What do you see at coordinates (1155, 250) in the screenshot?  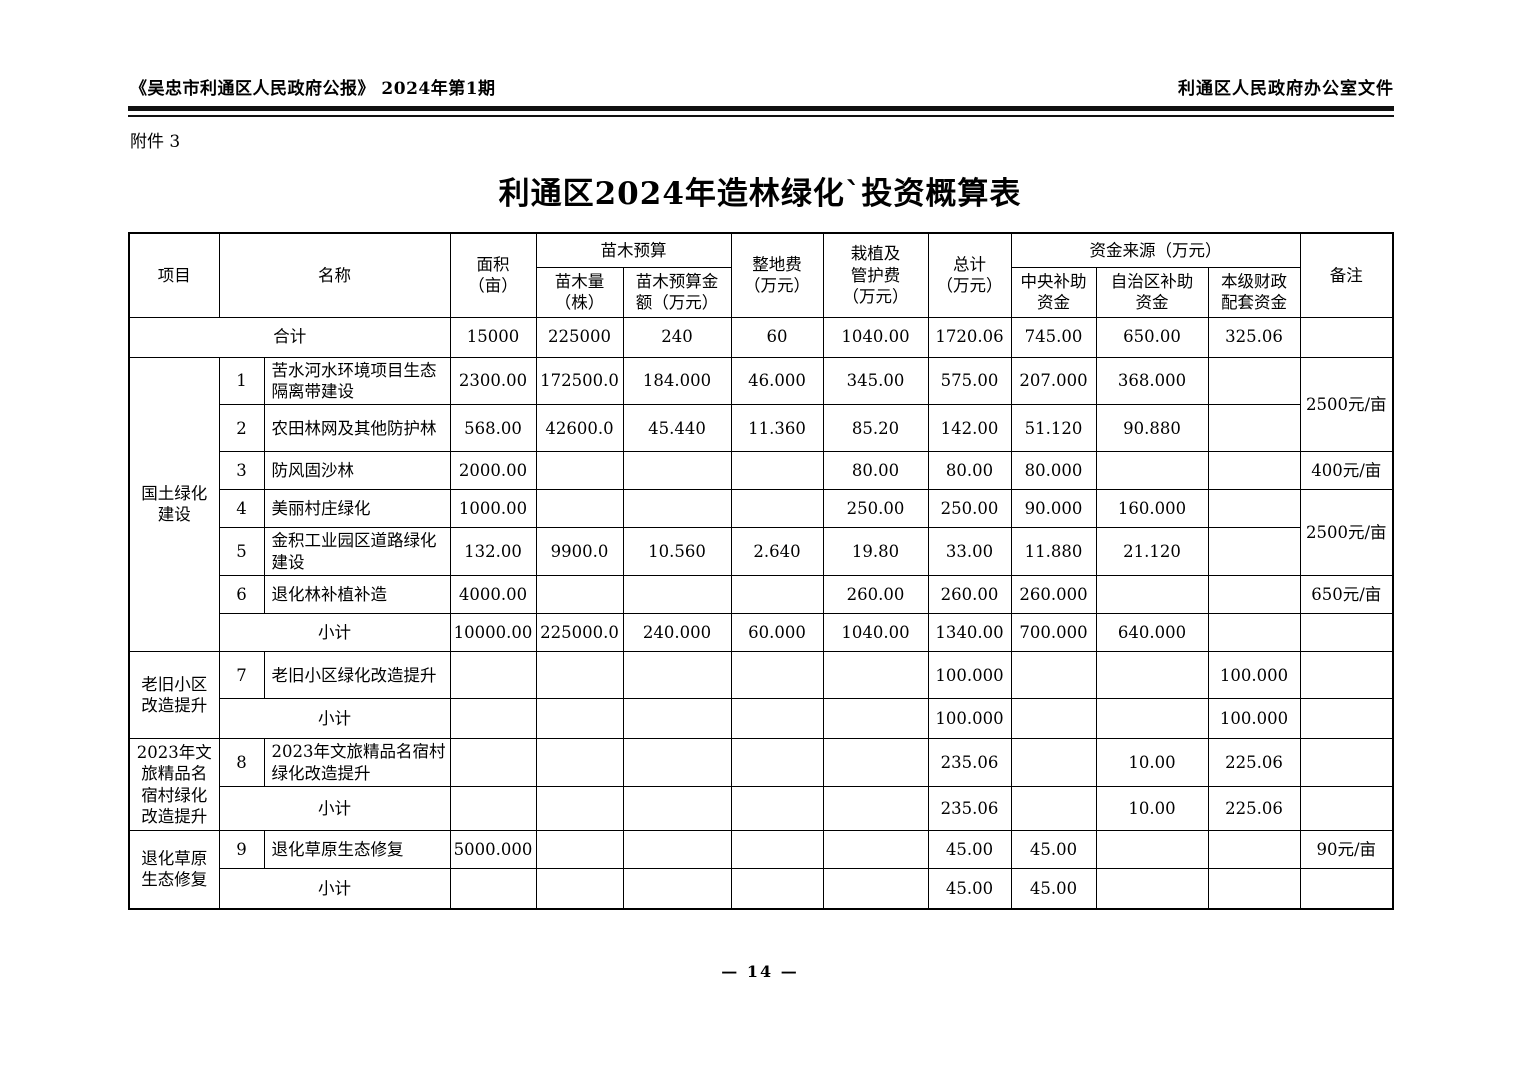 I see `col-header-funding-source: 资金来源（万元）` at bounding box center [1155, 250].